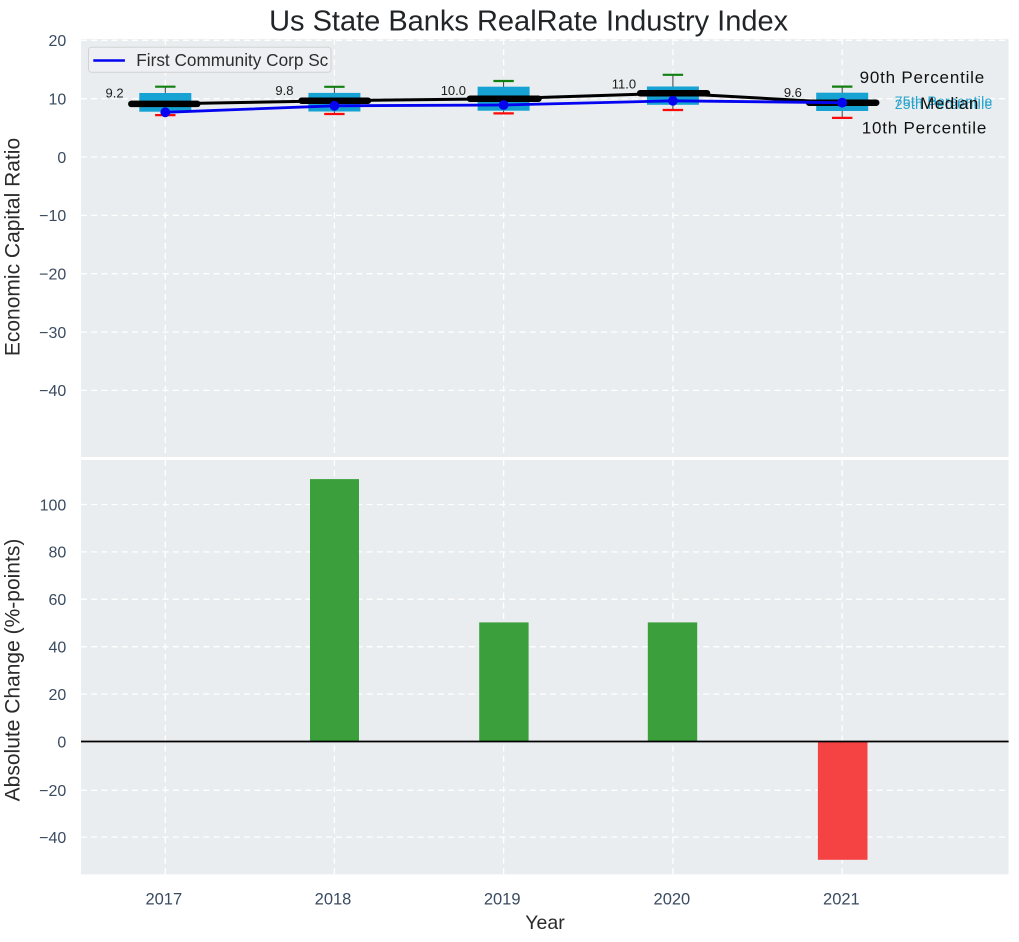 The height and width of the screenshot is (942, 1019). What do you see at coordinates (924, 128) in the screenshot?
I see `svg-text: 10th Percentile` at bounding box center [924, 128].